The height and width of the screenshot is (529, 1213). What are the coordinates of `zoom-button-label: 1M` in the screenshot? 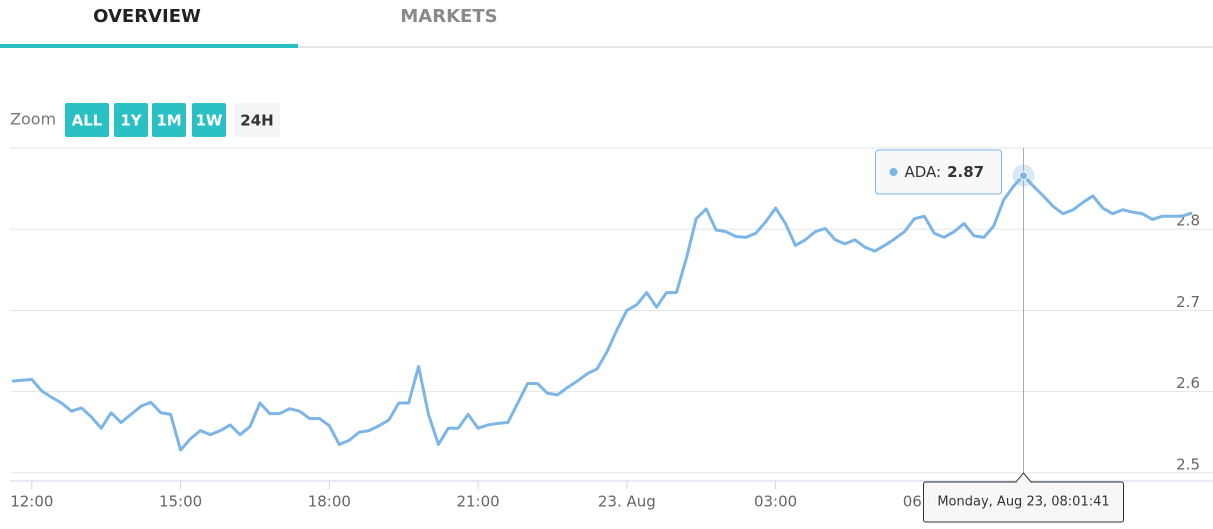 It's located at (168, 121).